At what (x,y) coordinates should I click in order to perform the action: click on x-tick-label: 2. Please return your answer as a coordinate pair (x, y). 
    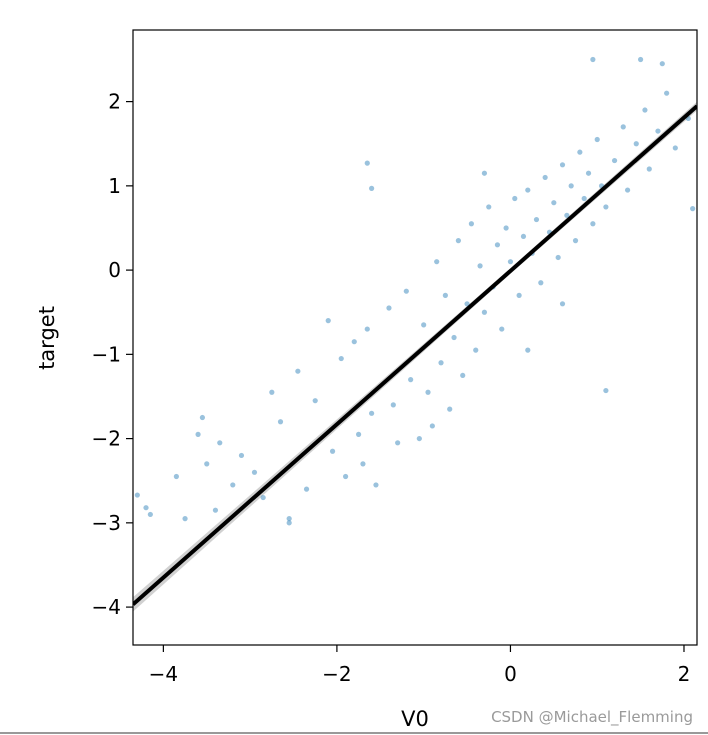
    Looking at the image, I should click on (684, 674).